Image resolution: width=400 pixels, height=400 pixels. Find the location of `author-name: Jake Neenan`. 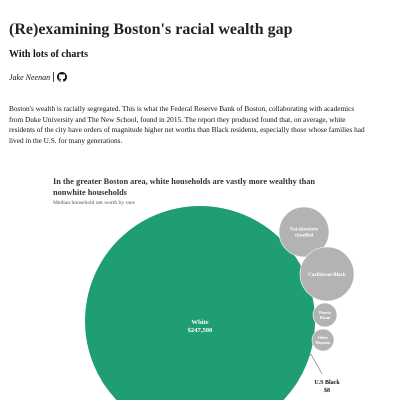

author-name: Jake Neenan is located at coordinates (30, 77).